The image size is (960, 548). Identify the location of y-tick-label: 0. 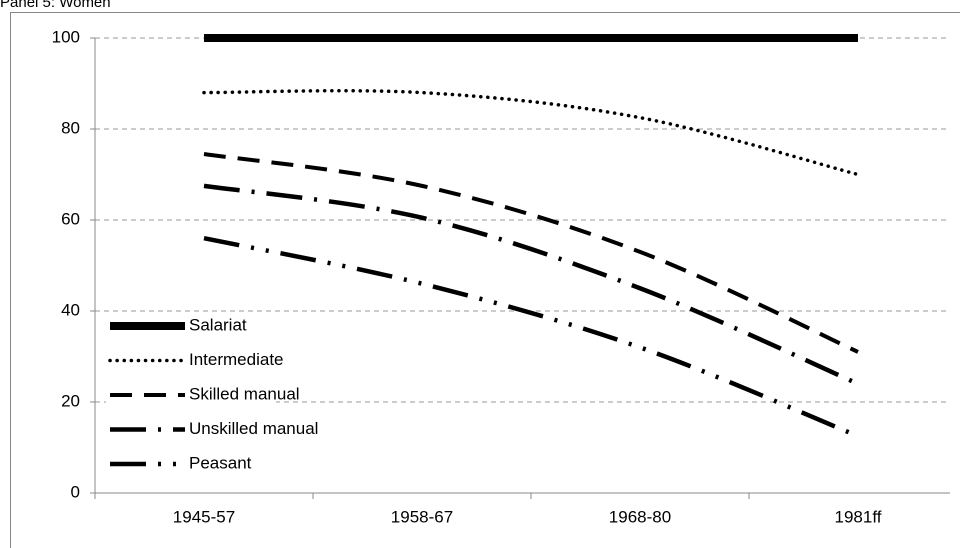
(75, 491).